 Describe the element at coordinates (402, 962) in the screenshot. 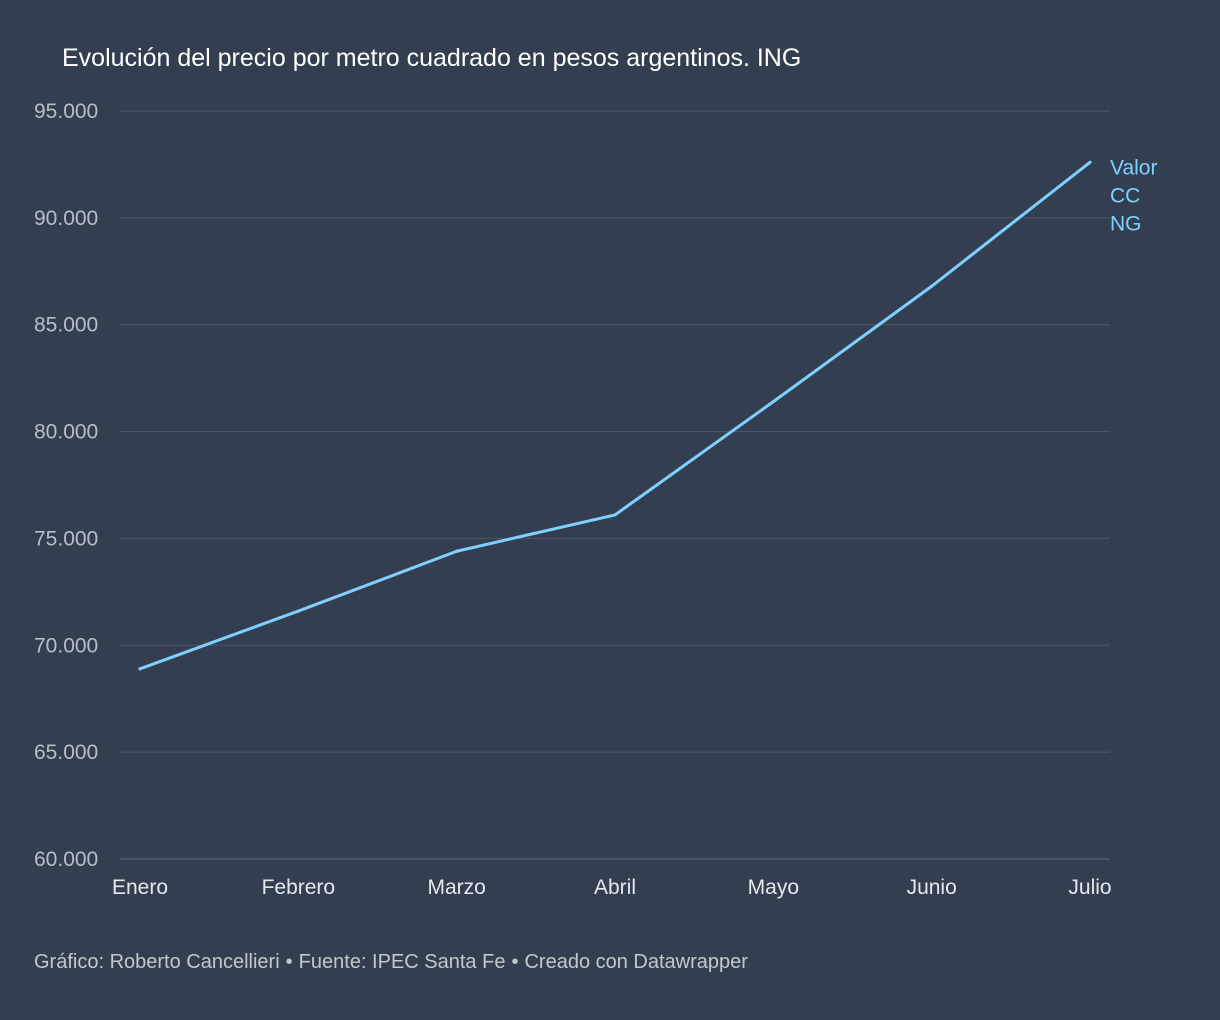

I see `footer-source: Fuente: IPEC Santa Fe` at that location.